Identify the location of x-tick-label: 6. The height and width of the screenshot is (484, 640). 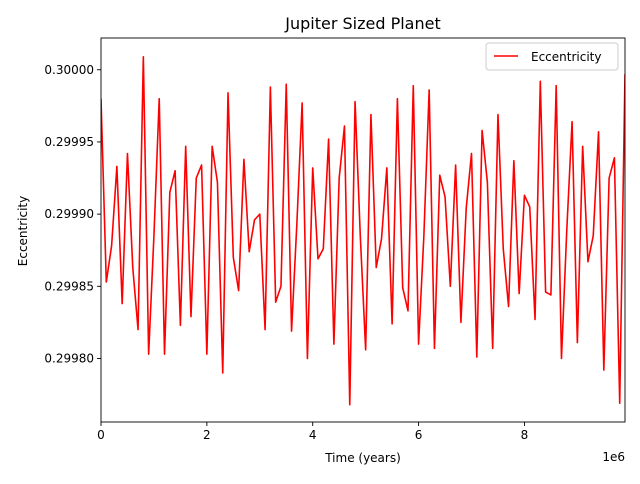
(419, 435).